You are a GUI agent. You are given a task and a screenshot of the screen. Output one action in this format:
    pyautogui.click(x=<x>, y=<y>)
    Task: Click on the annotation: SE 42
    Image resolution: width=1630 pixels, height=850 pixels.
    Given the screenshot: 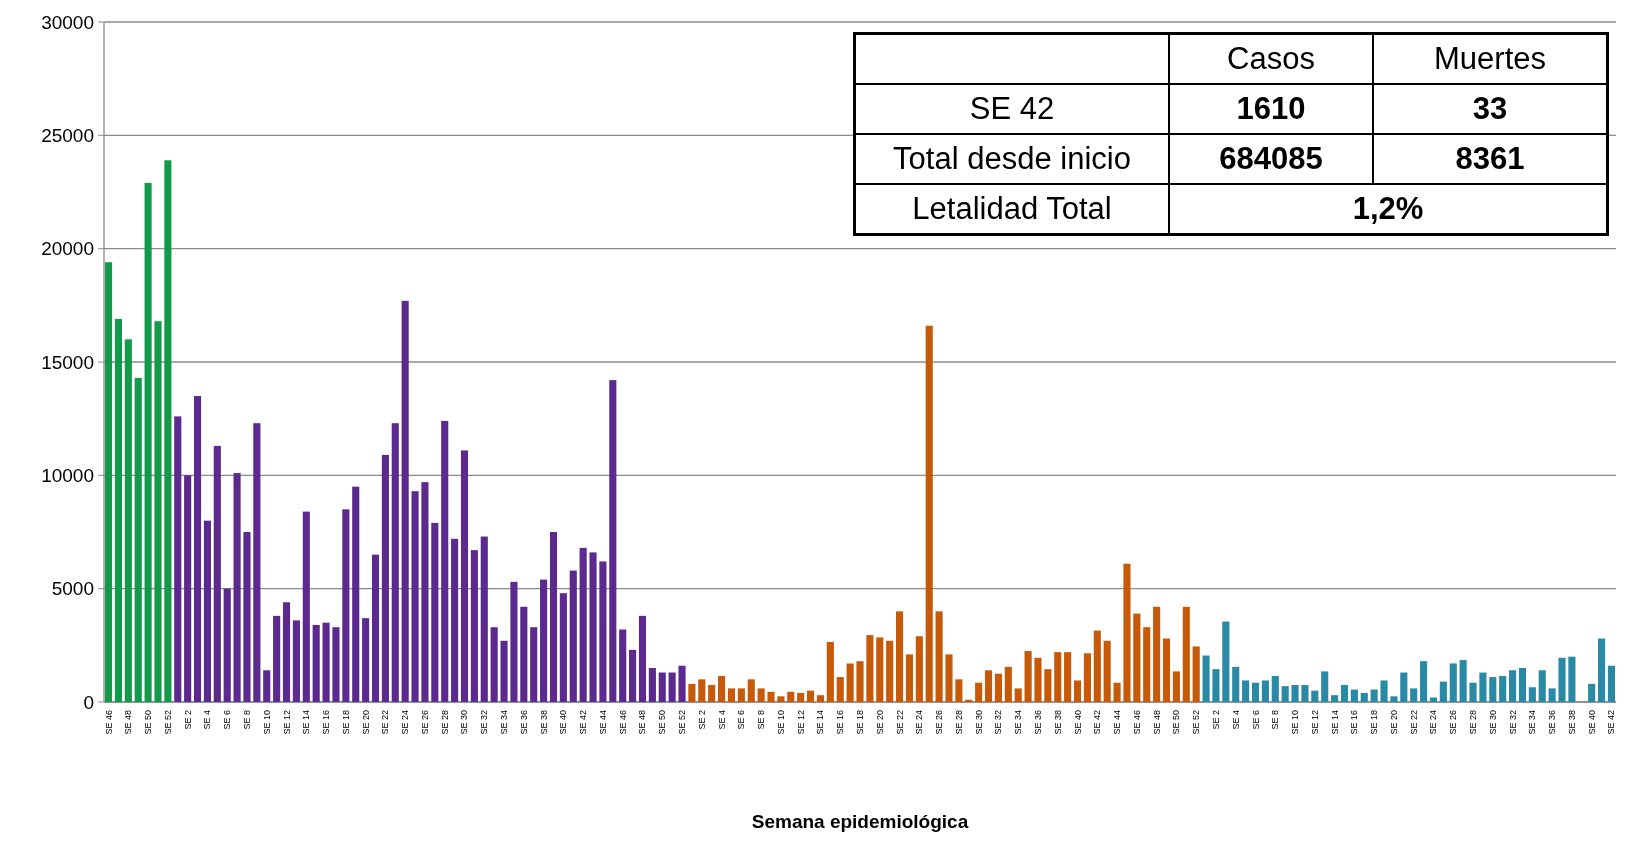 What is the action you would take?
    pyautogui.click(x=1011, y=109)
    